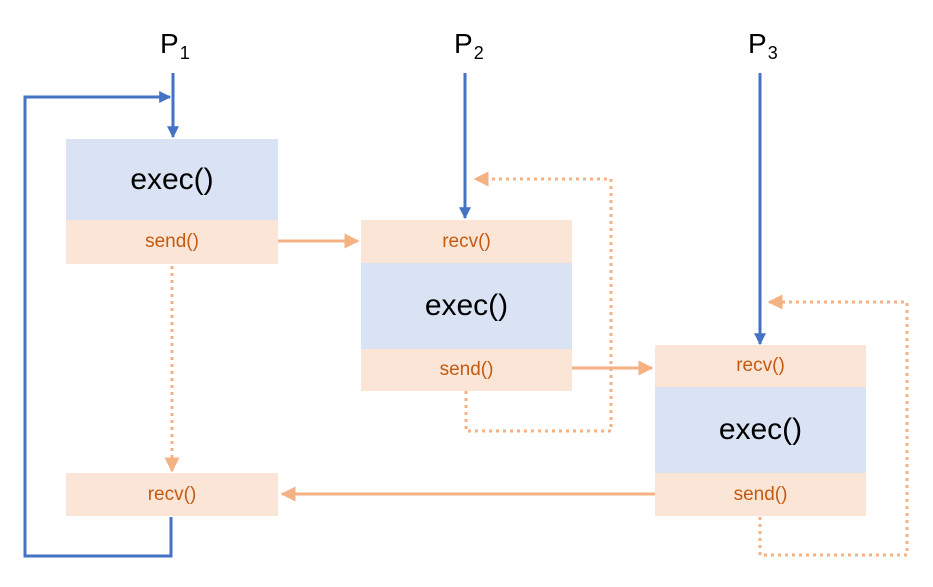 This screenshot has width=933, height=587. I want to click on p2-recv-box: recv(), so click(466, 241).